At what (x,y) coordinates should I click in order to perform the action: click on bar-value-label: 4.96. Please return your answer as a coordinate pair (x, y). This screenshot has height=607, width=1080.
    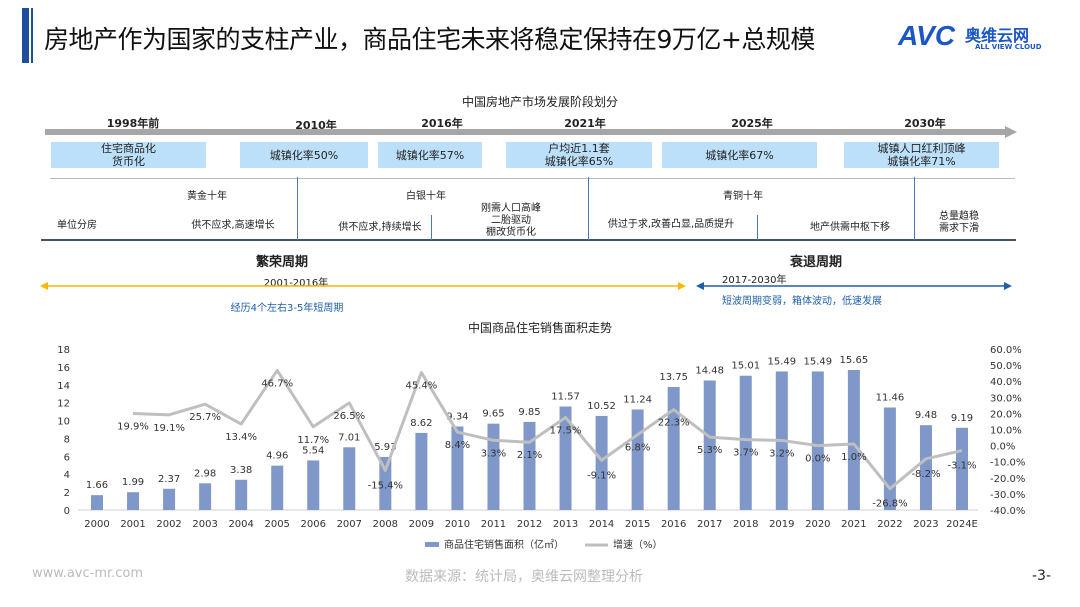
    Looking at the image, I should click on (277, 456).